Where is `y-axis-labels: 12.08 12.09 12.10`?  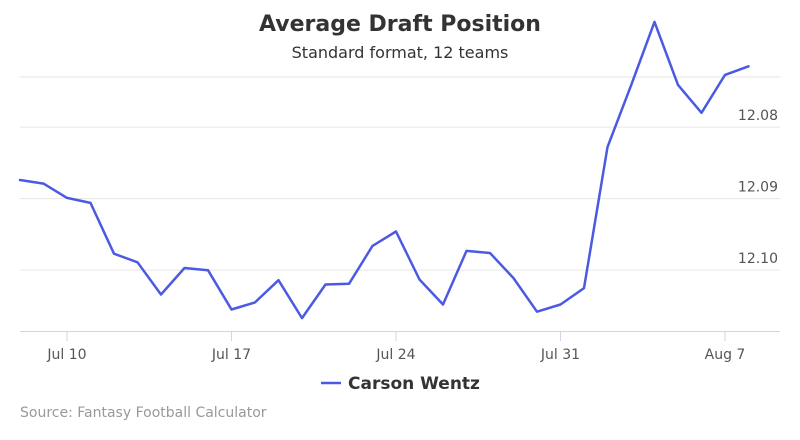
y-axis-labels: 12.08 12.09 12.10 is located at coordinates (758, 187).